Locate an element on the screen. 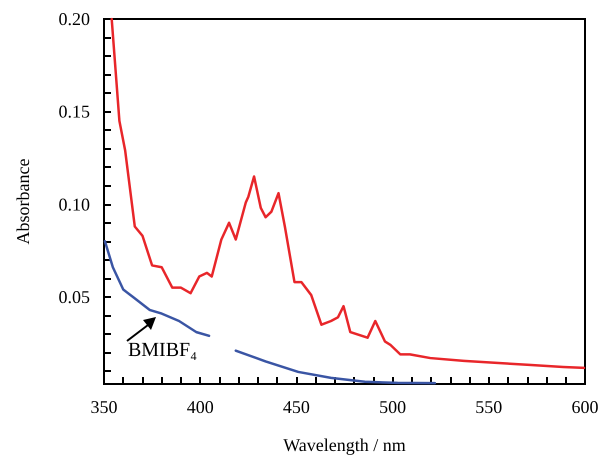 The width and height of the screenshot is (605, 465). y-tick-label: 0.10 is located at coordinates (74, 204).